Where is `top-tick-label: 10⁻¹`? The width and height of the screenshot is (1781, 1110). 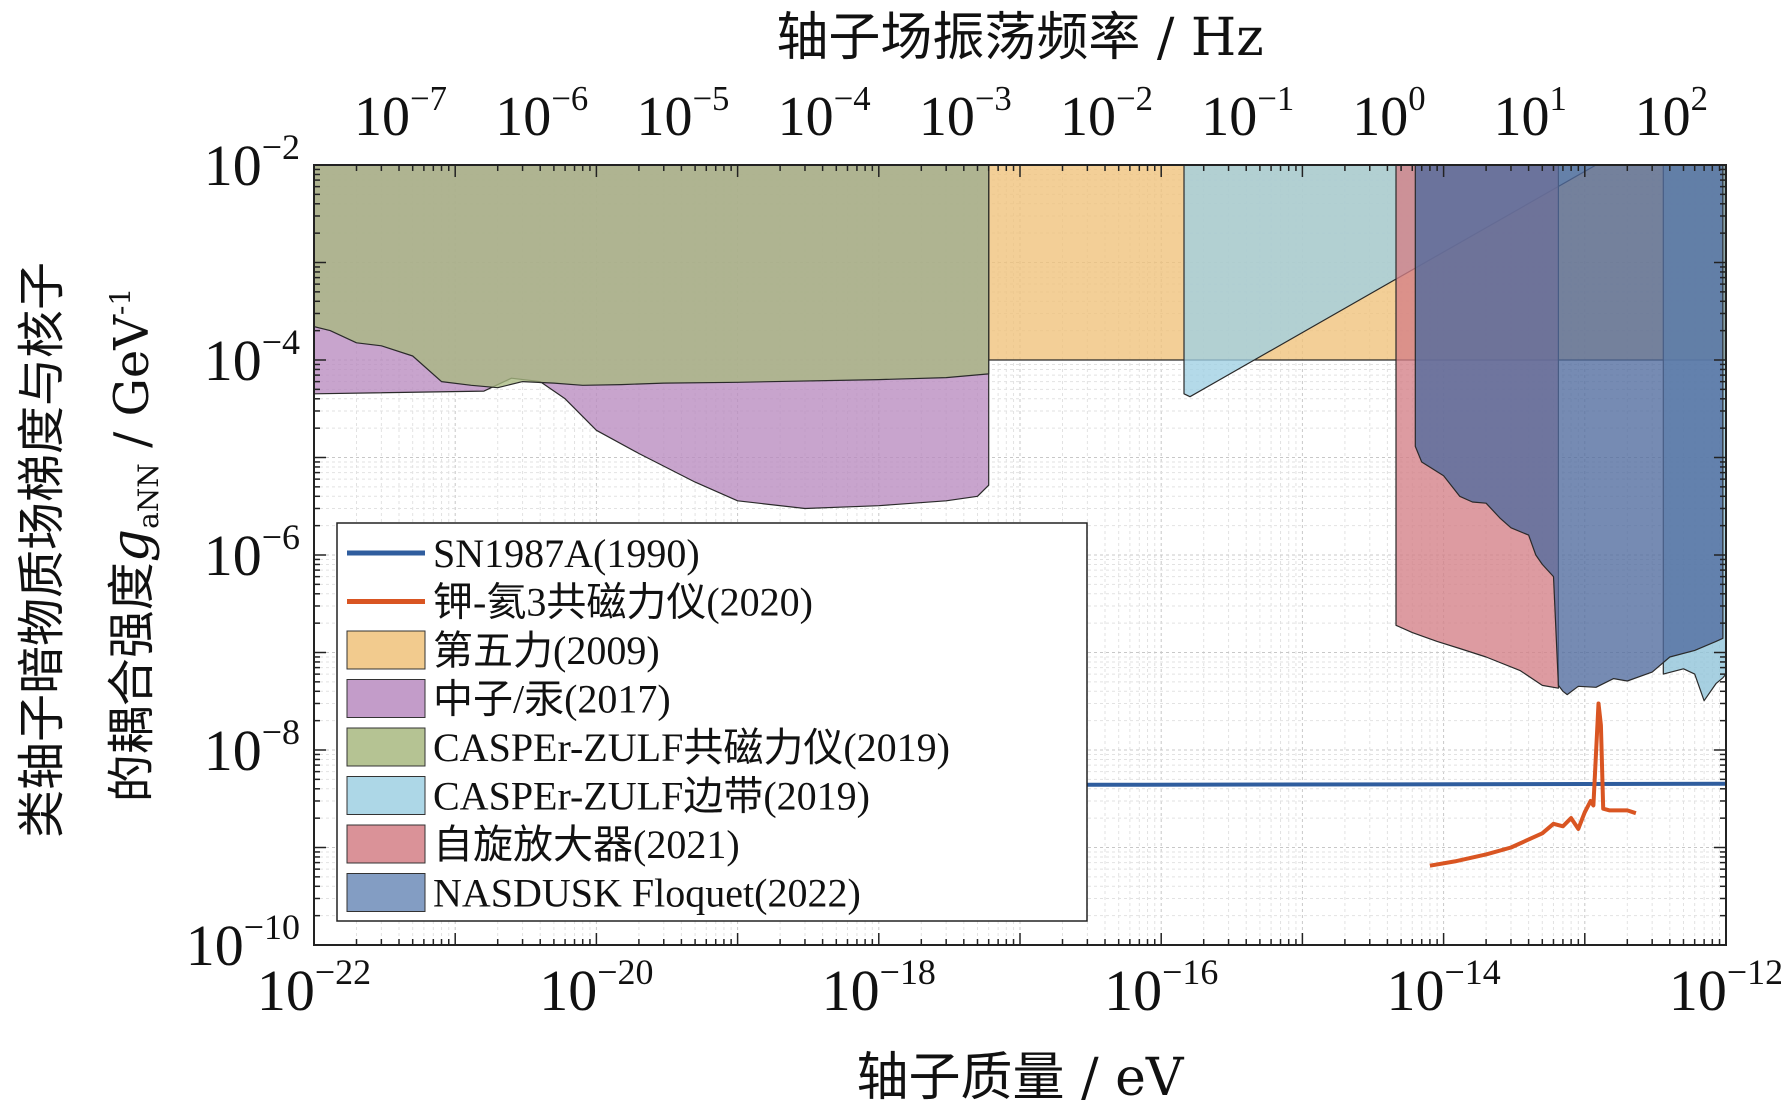 top-tick-label: 10⁻¹ is located at coordinates (1247, 113).